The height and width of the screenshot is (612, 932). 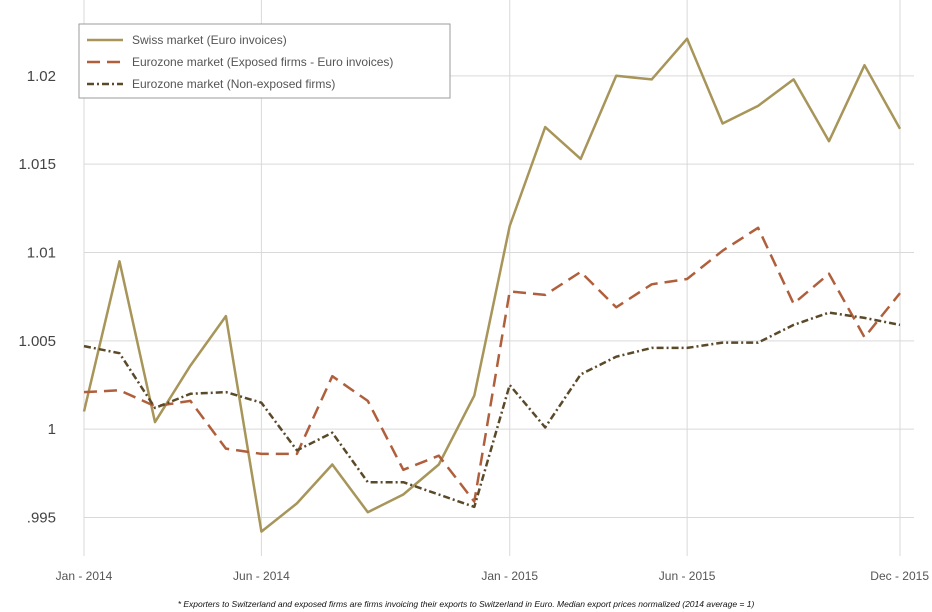 I want to click on y-tick-label: 1.02, so click(x=41, y=76).